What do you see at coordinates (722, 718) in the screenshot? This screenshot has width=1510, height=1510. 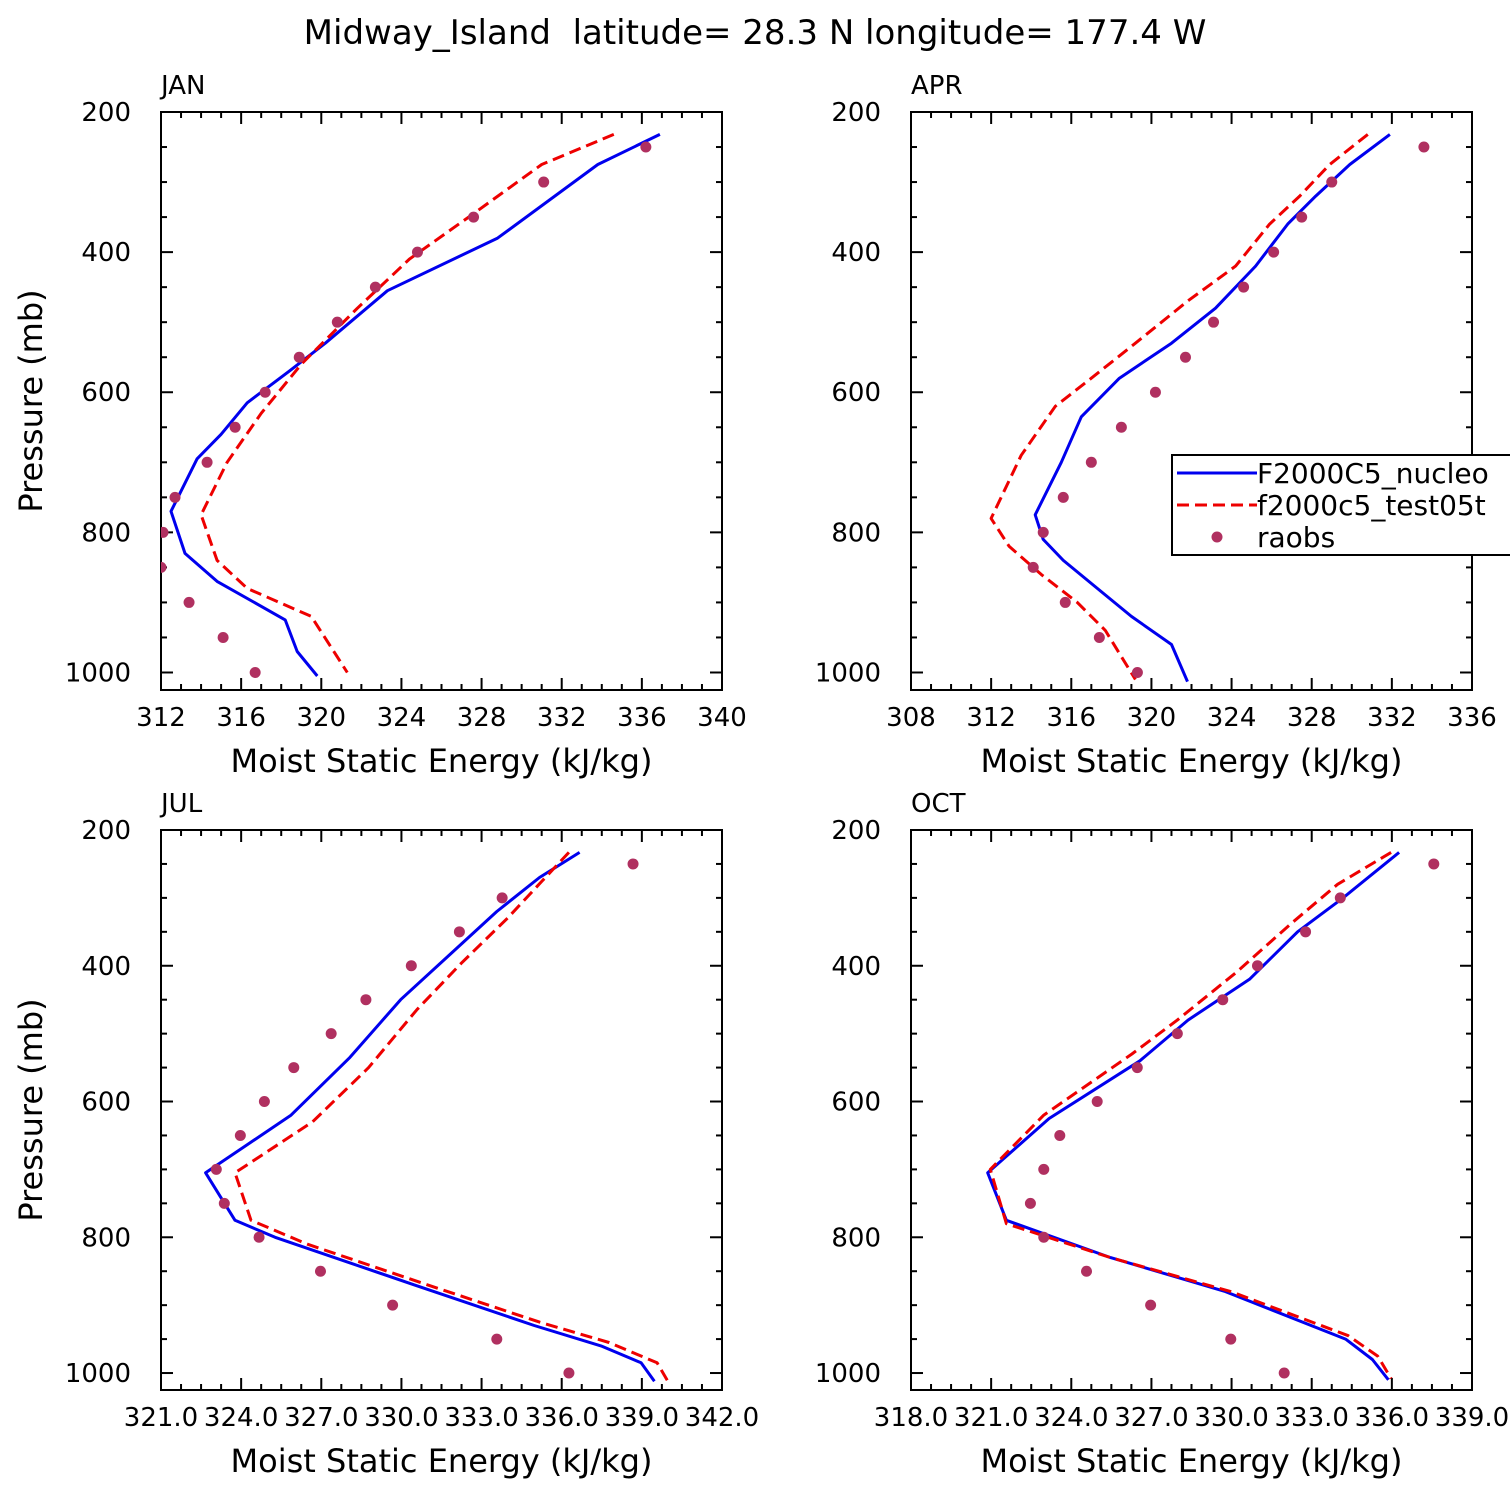 I see `x-tick-label: 340` at bounding box center [722, 718].